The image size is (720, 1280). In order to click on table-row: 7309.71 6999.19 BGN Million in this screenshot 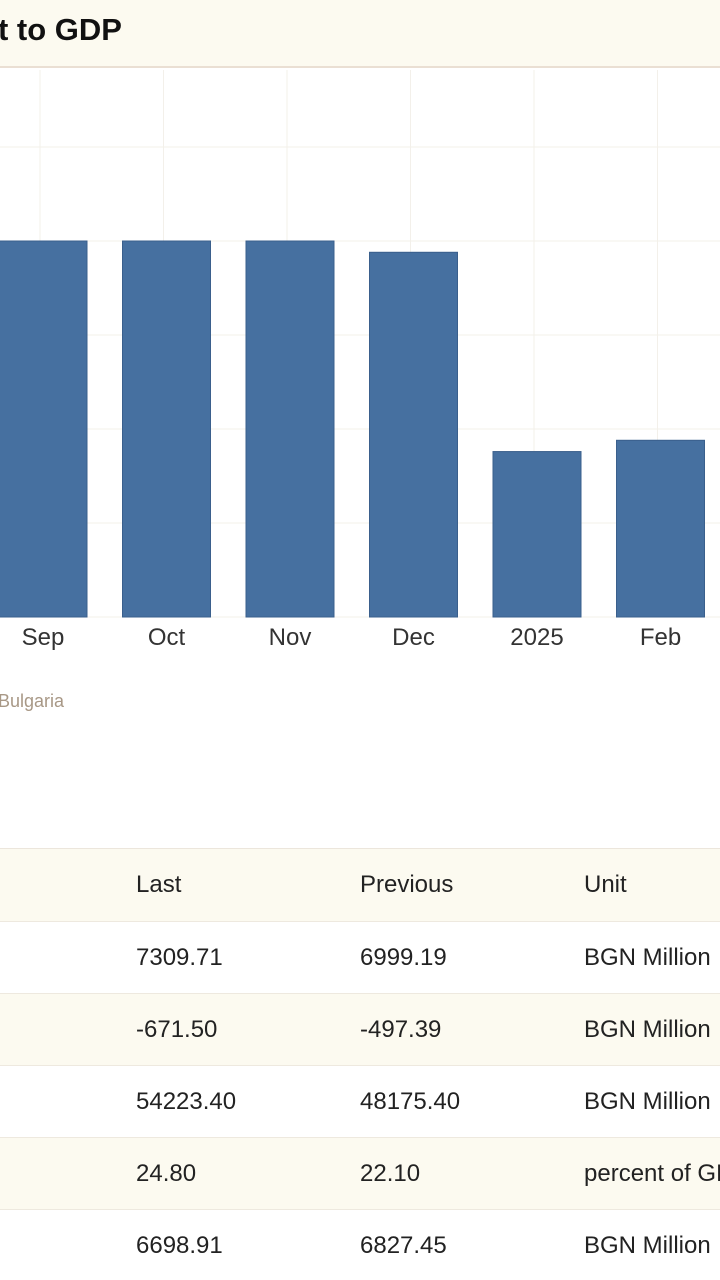, I will do `click(360, 958)`.